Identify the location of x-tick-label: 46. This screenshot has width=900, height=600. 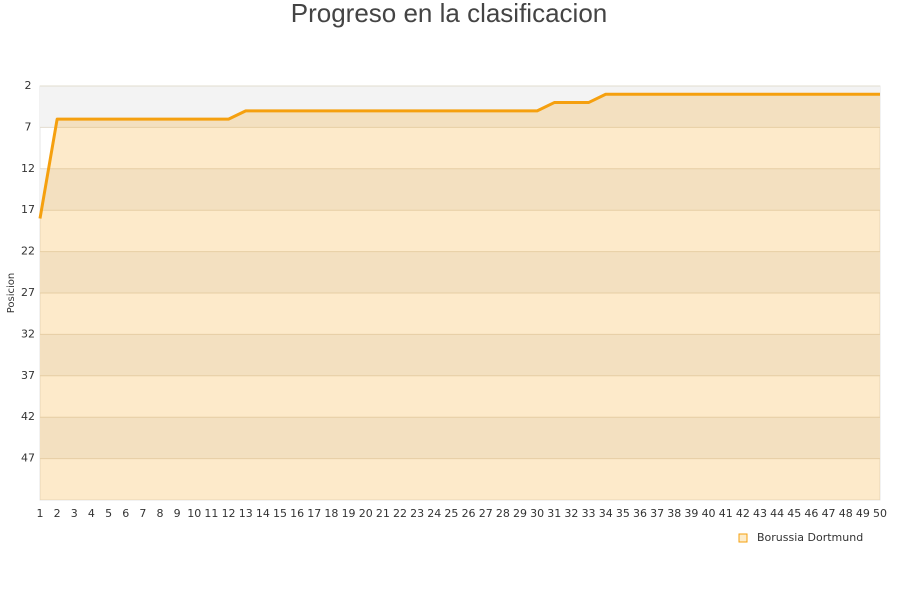
(811, 513).